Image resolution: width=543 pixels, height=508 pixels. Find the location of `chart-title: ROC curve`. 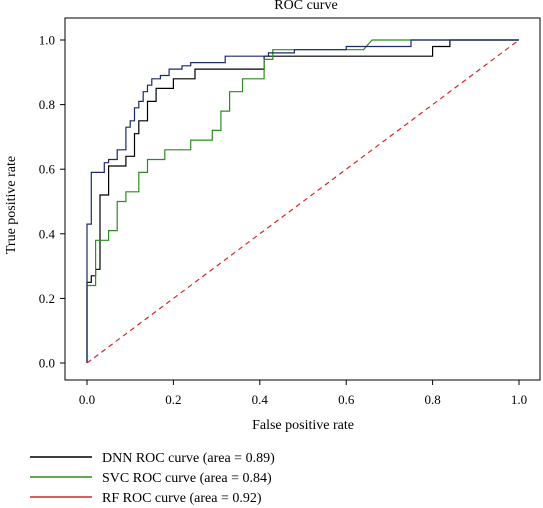

chart-title: ROC curve is located at coordinates (305, 6).